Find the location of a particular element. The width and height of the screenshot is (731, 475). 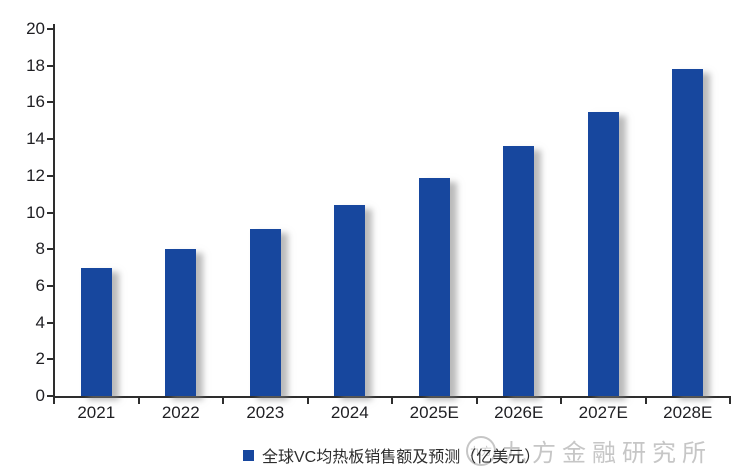

watermark: 九方 九方金融研究所 is located at coordinates (589, 450).